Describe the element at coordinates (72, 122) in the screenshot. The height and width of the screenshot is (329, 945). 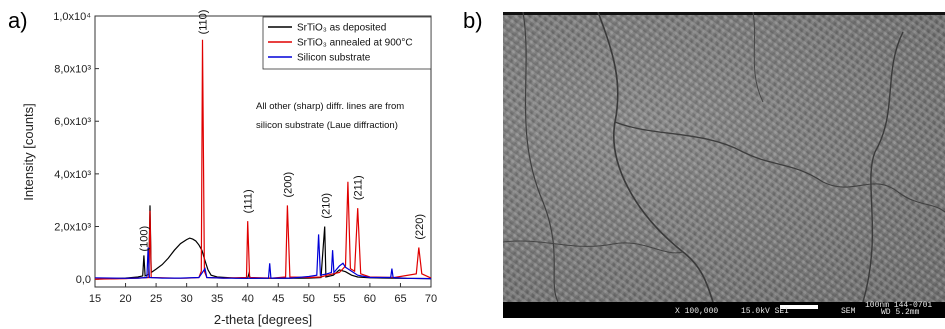
I see `y-tick-label: 6,0x10³` at that location.